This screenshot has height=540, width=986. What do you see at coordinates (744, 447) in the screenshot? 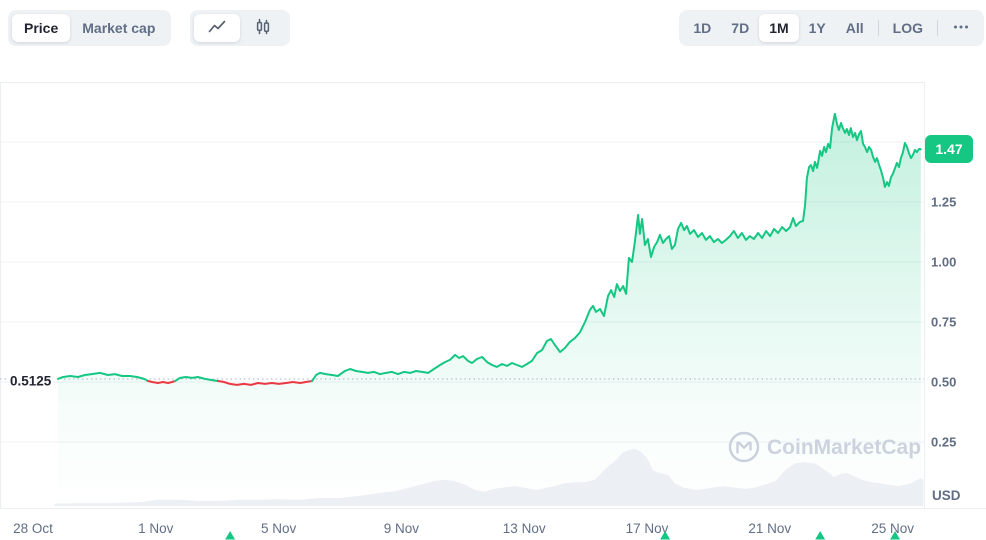
I see `coinmarketcap-logo-icon` at bounding box center [744, 447].